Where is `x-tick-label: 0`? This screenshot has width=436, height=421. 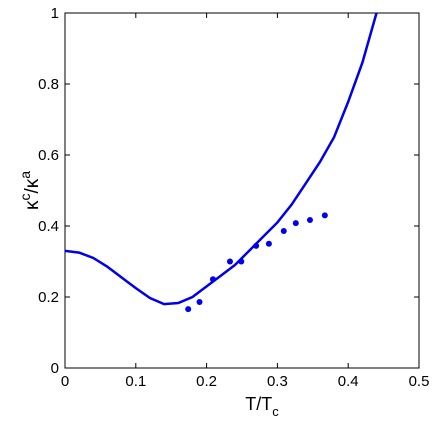 x-tick-label: 0 is located at coordinates (65, 381).